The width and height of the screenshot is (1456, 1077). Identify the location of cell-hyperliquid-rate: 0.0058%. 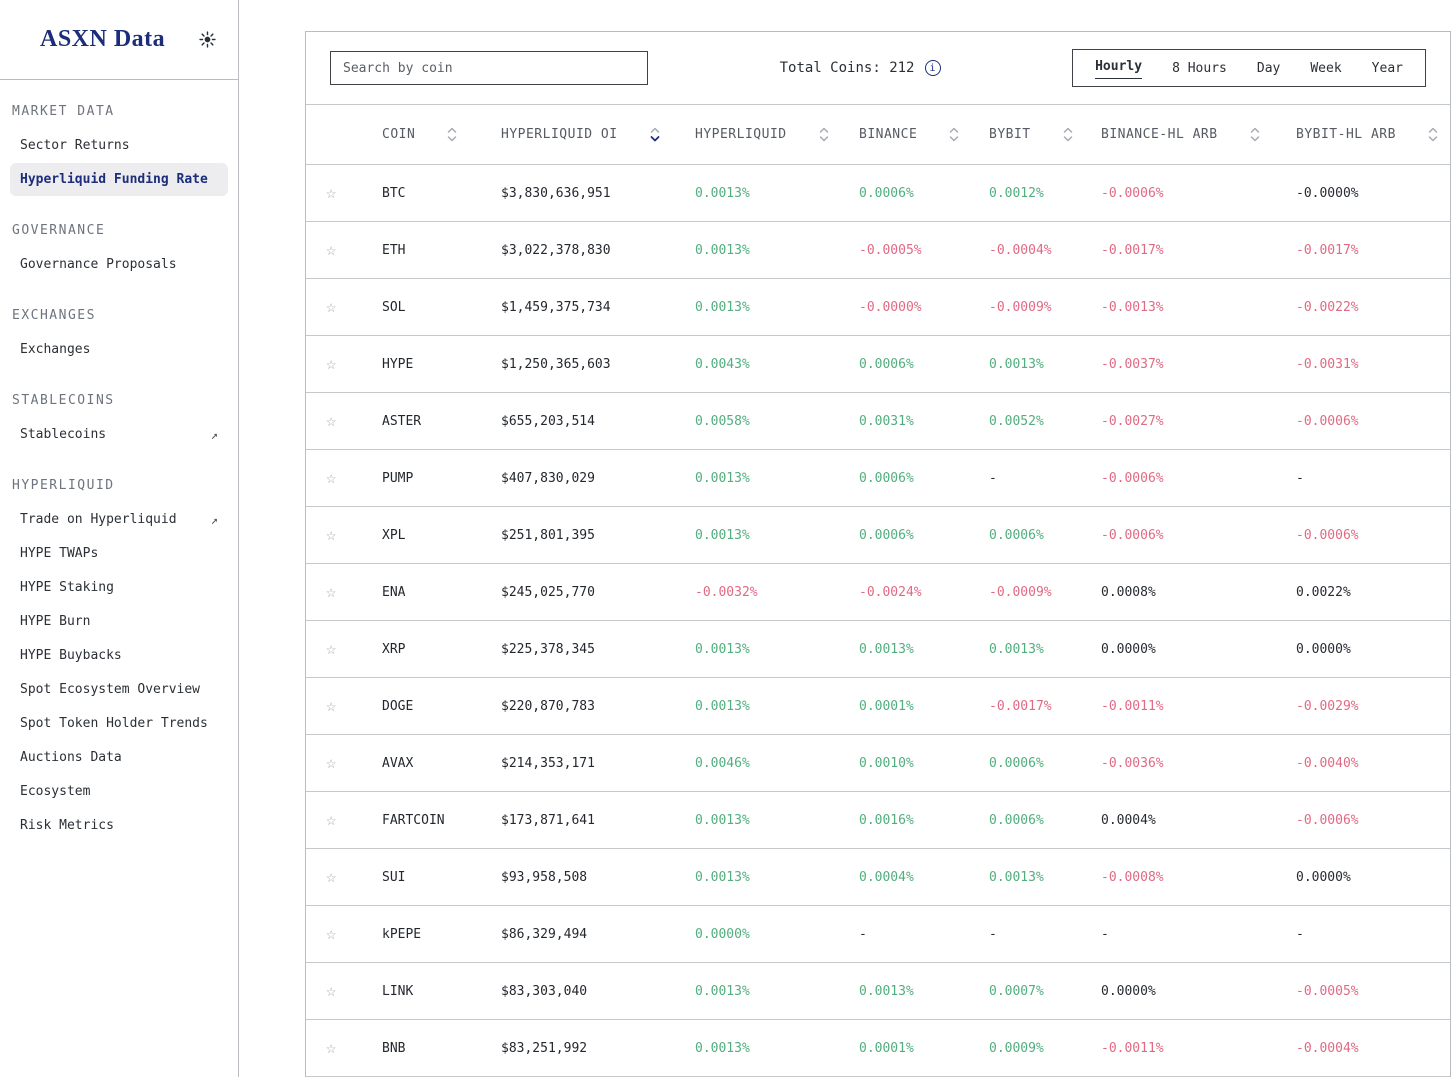
(722, 421).